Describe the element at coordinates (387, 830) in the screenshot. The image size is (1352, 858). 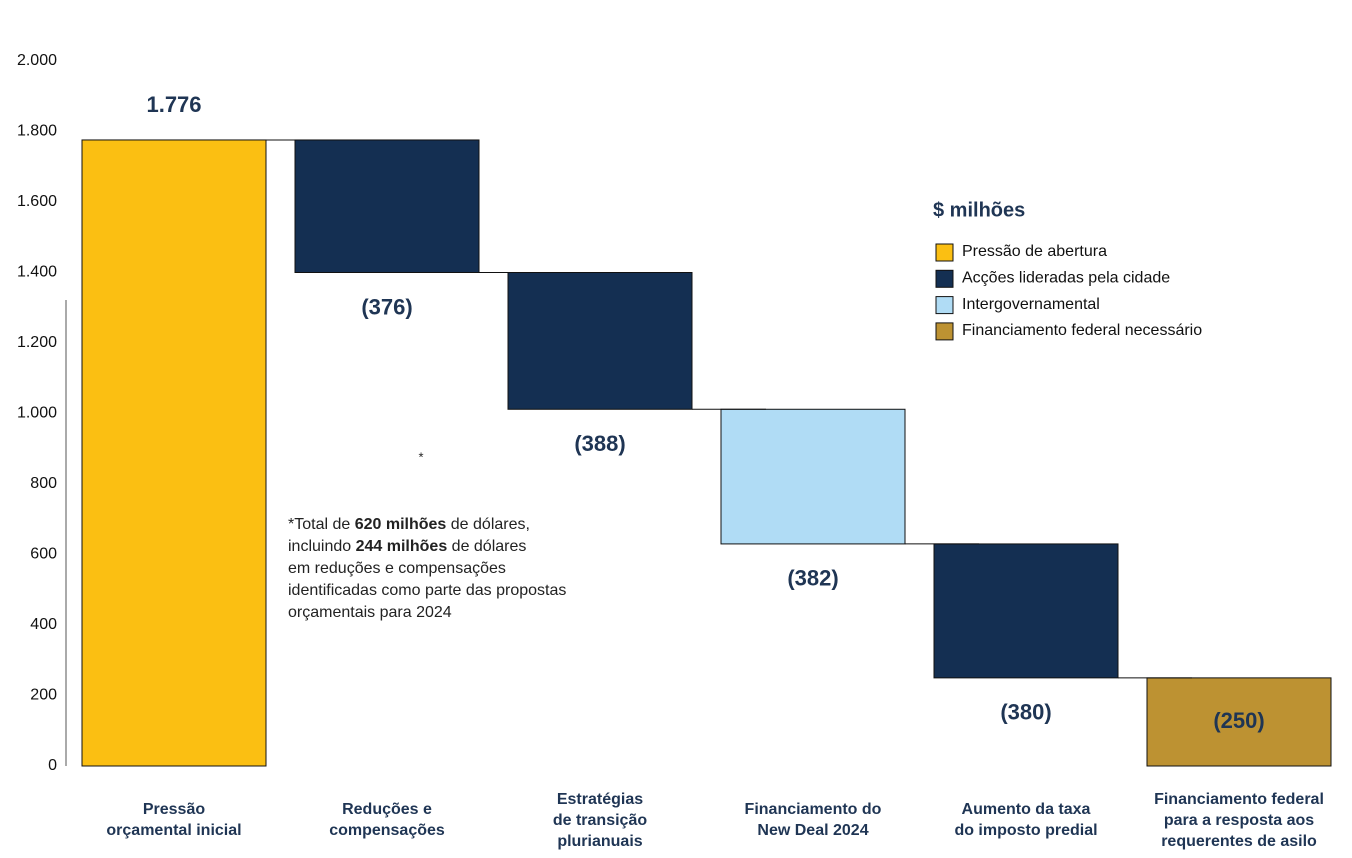
I see `x-tick-label: compensações` at that location.